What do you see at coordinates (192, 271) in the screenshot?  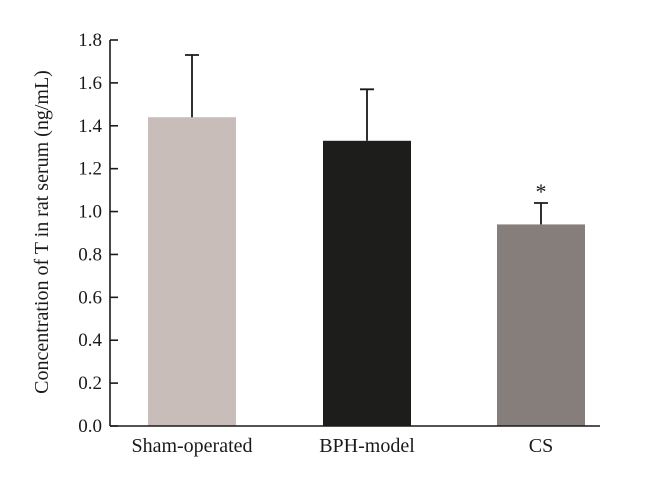 I see `bar-sham-operated` at bounding box center [192, 271].